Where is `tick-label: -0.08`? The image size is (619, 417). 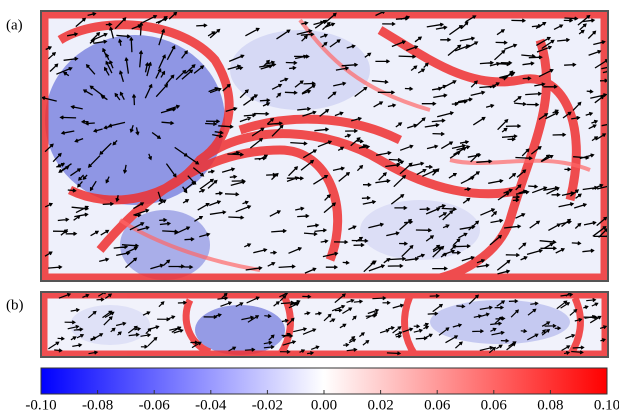
tick-label: -0.08 is located at coordinates (97, 405).